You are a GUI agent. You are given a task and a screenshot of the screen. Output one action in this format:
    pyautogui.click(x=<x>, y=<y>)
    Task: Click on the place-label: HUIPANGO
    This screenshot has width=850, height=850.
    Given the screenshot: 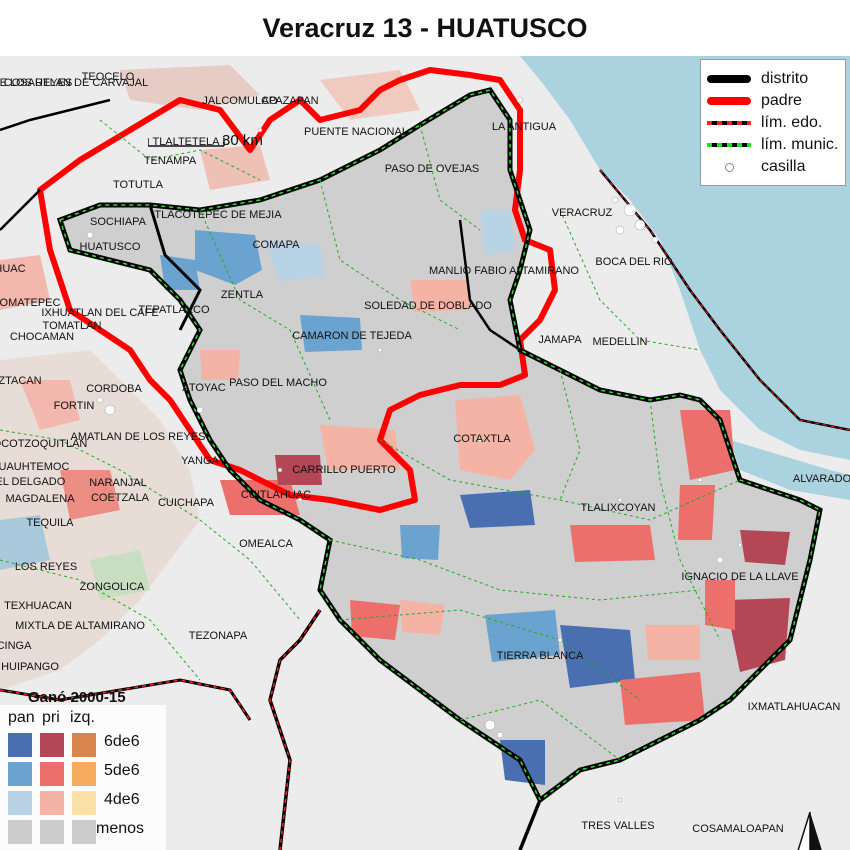 What is the action you would take?
    pyautogui.click(x=30, y=667)
    